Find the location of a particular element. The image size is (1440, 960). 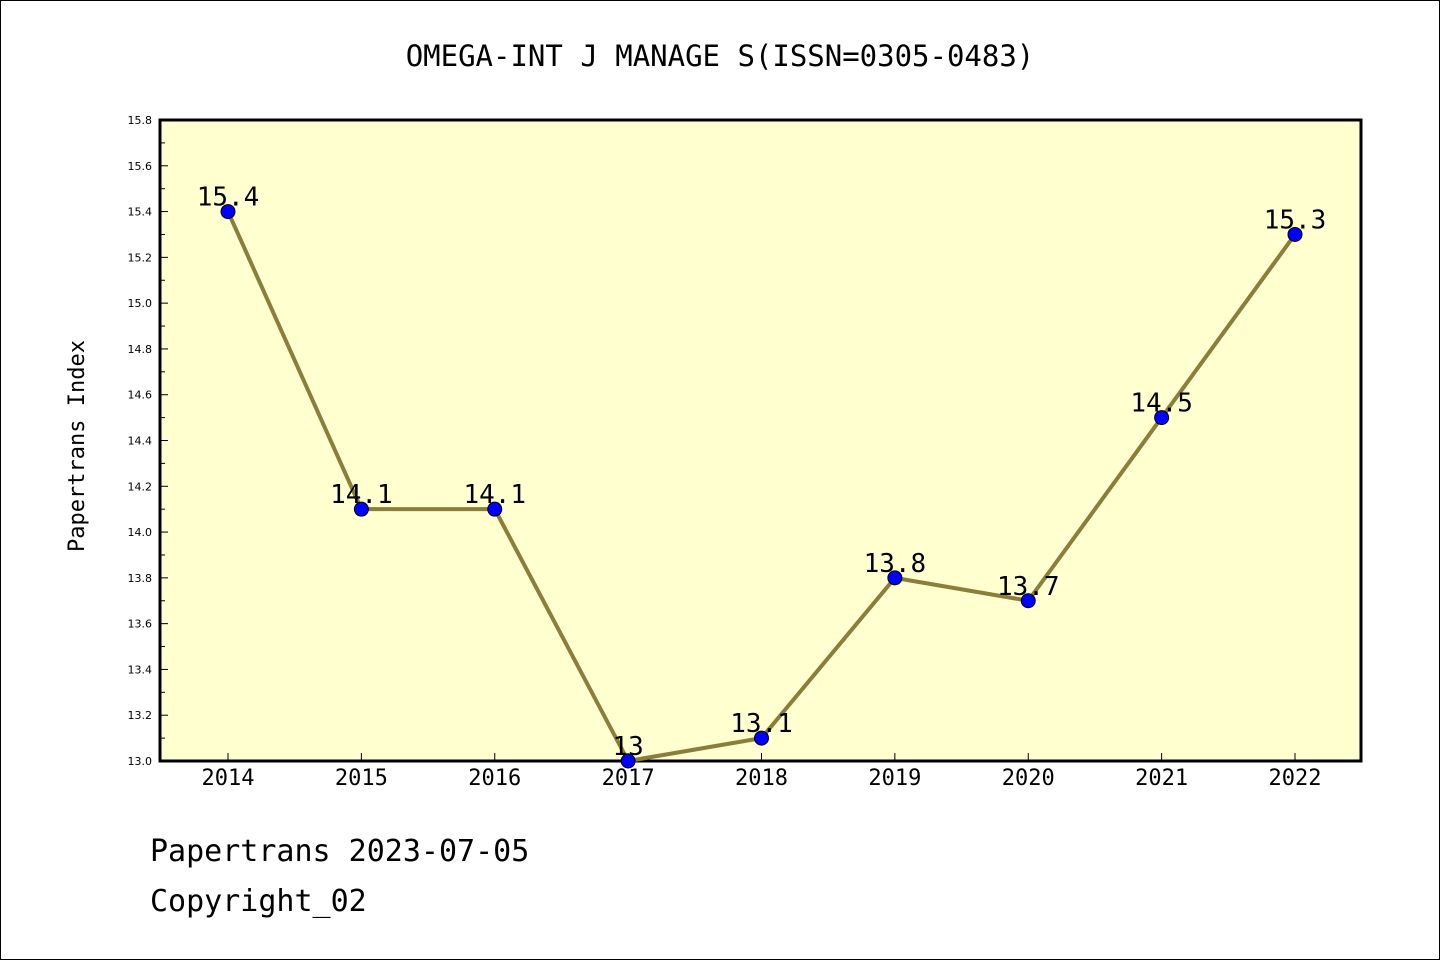

y-tick-label: 15.6 is located at coordinates (140, 166).